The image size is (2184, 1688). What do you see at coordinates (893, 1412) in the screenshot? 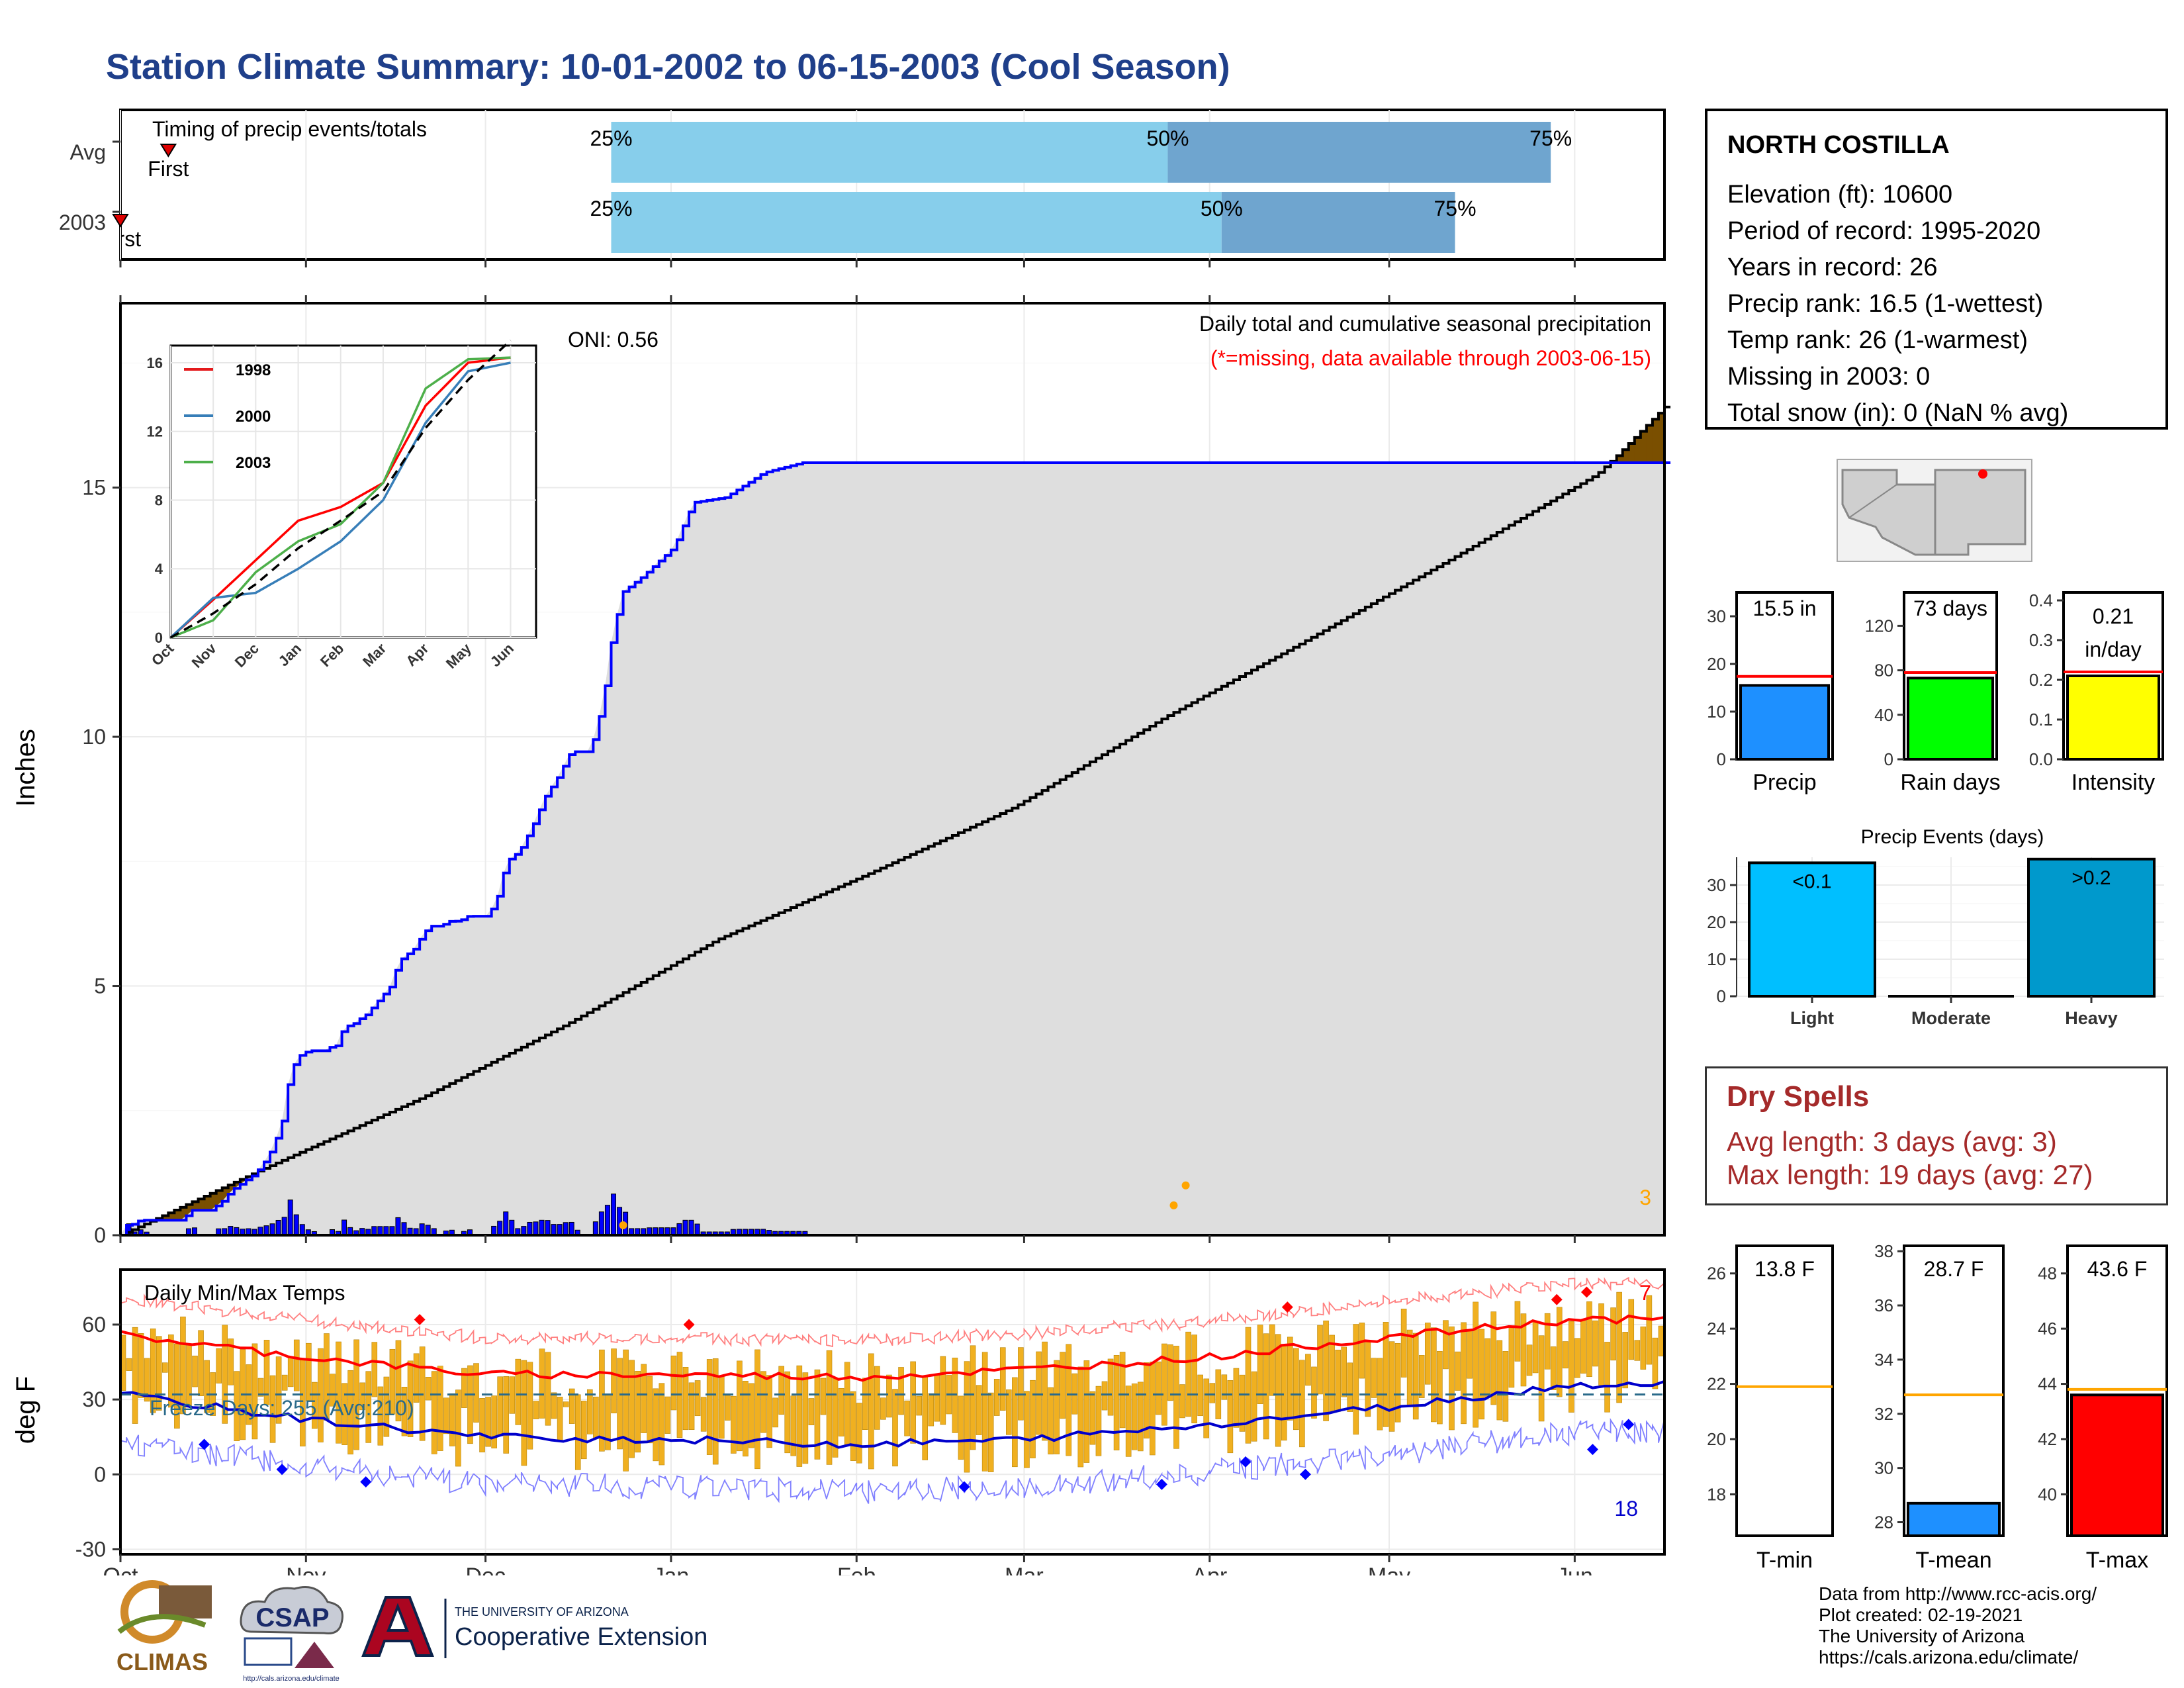
I see `temp-frame` at bounding box center [893, 1412].